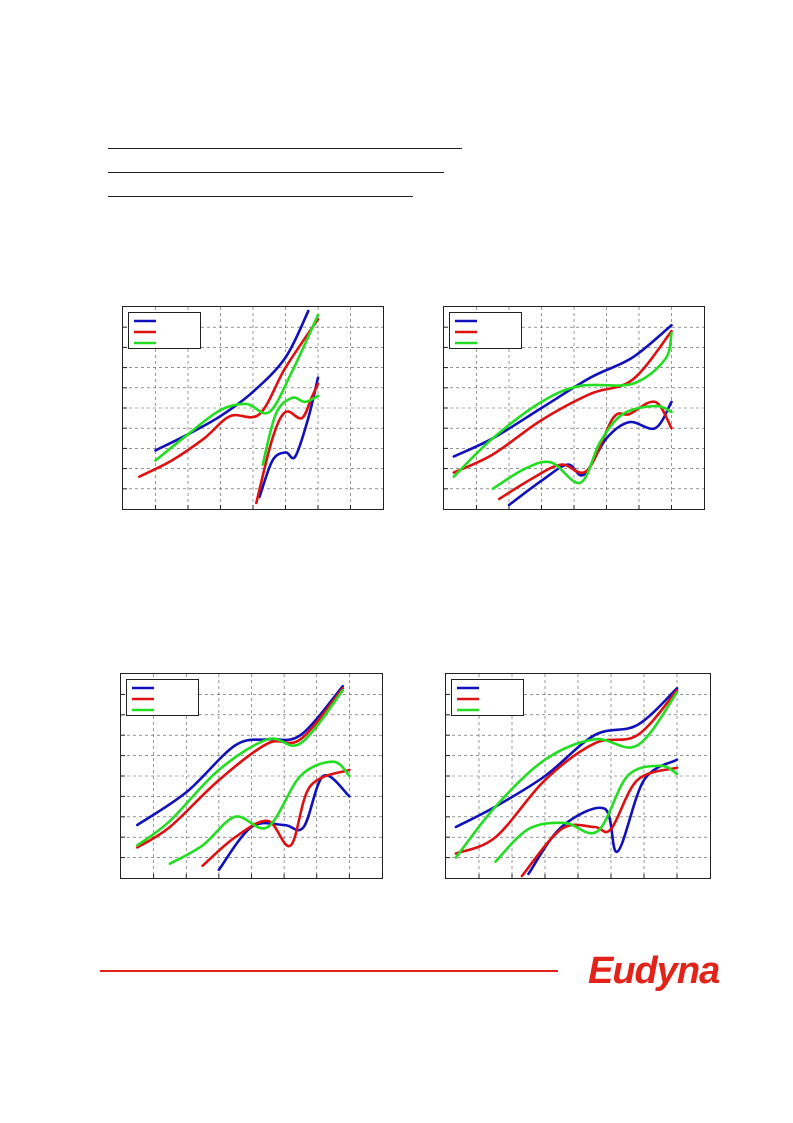 This screenshot has width=793, height=1123. I want to click on chart-1-svg, so click(253, 408).